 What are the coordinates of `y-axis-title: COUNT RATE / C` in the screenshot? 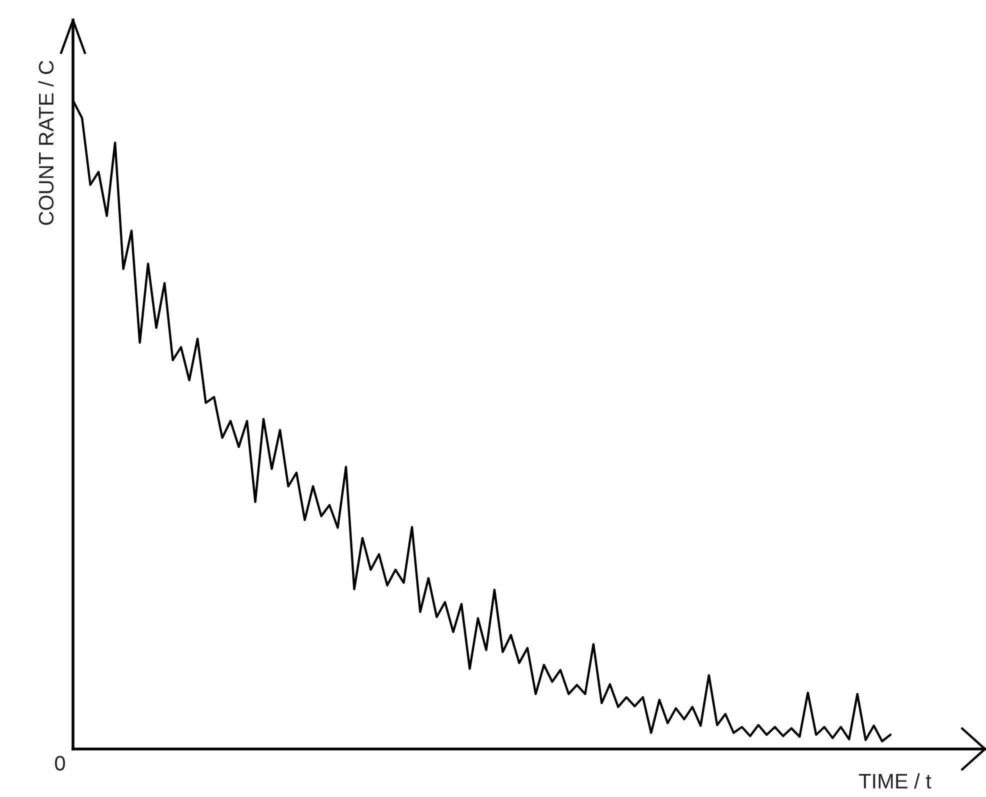 It's located at (46, 142).